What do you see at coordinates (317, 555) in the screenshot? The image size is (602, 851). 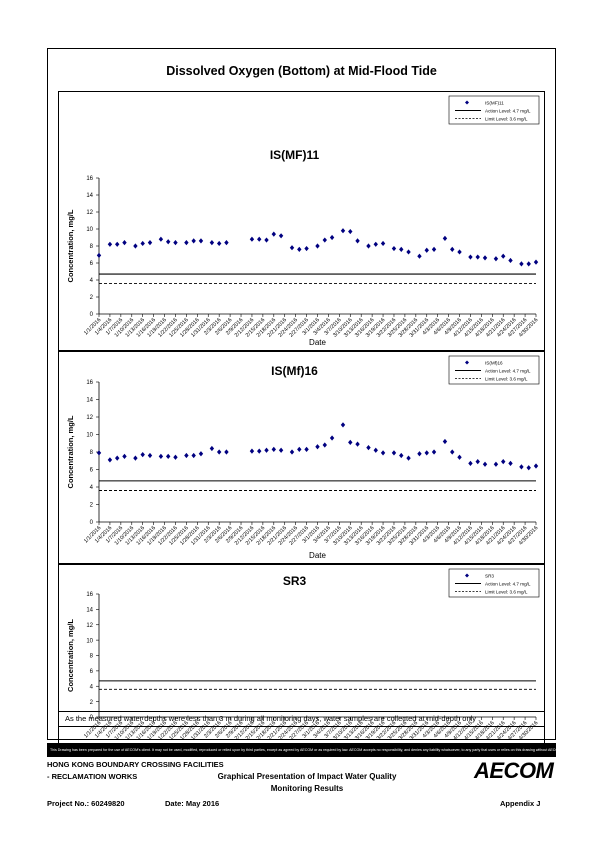 I see `x-axis-label: Date` at bounding box center [317, 555].